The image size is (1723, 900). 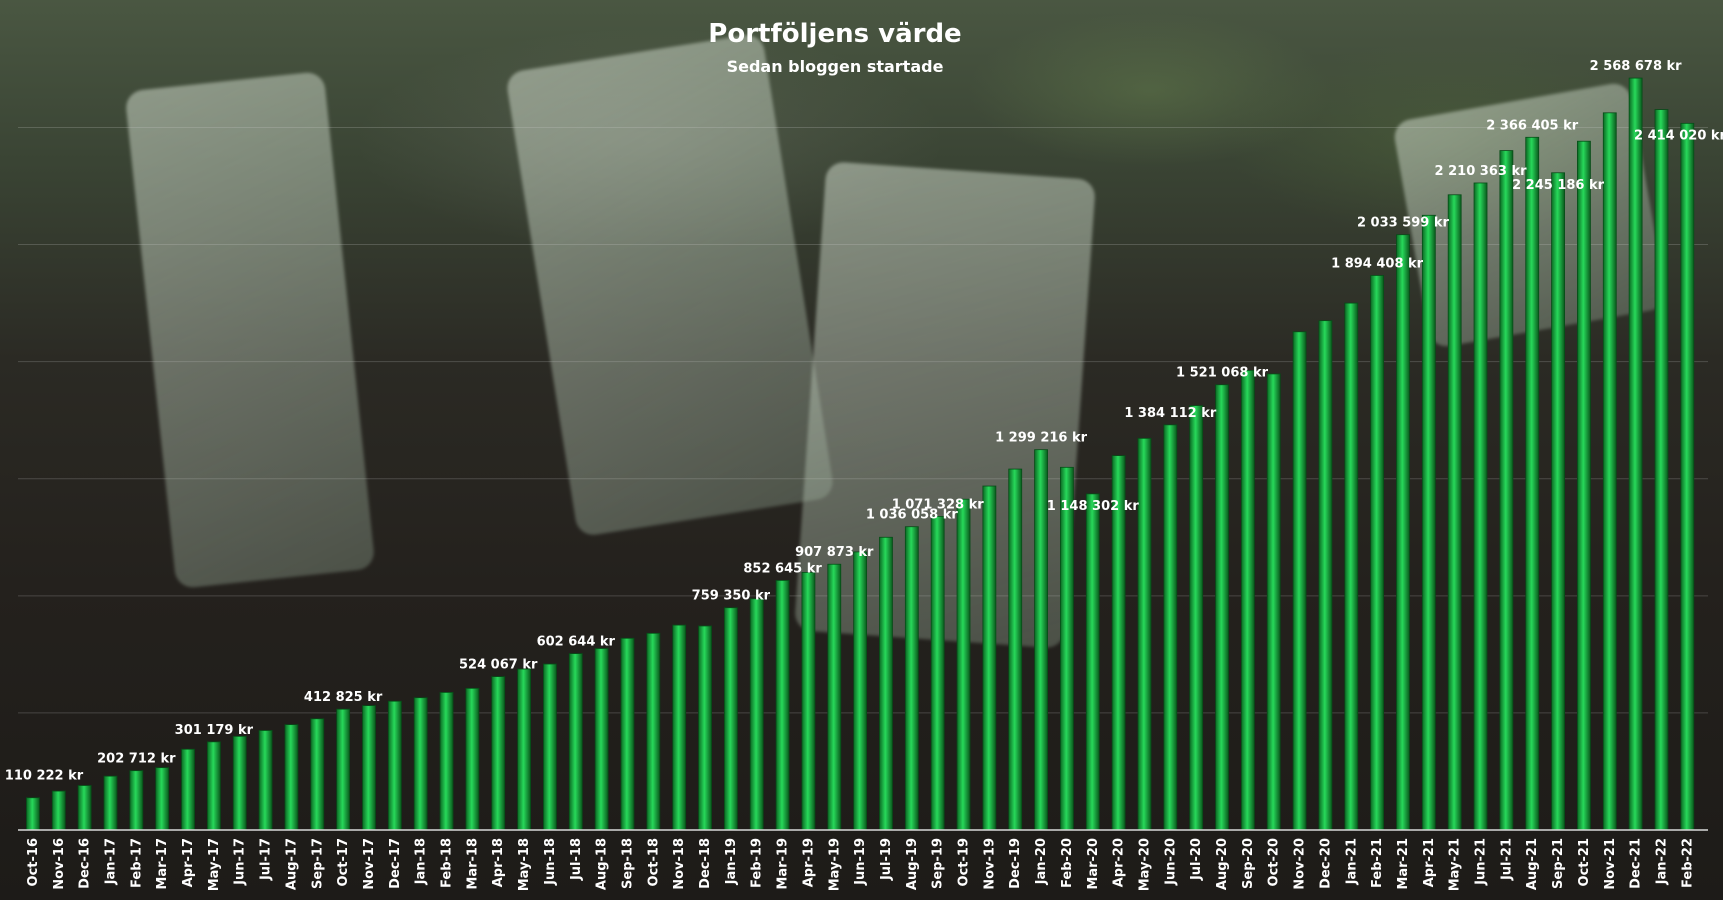 What do you see at coordinates (731, 596) in the screenshot?
I see `data-label: 759 350 kr` at bounding box center [731, 596].